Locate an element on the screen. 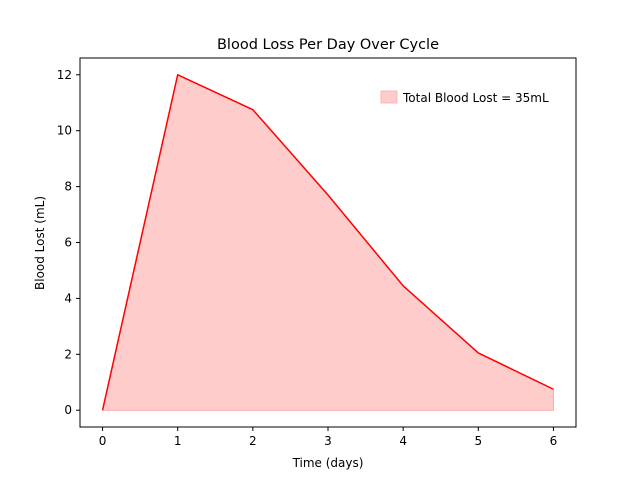  x-tick-label: 1 is located at coordinates (178, 441).